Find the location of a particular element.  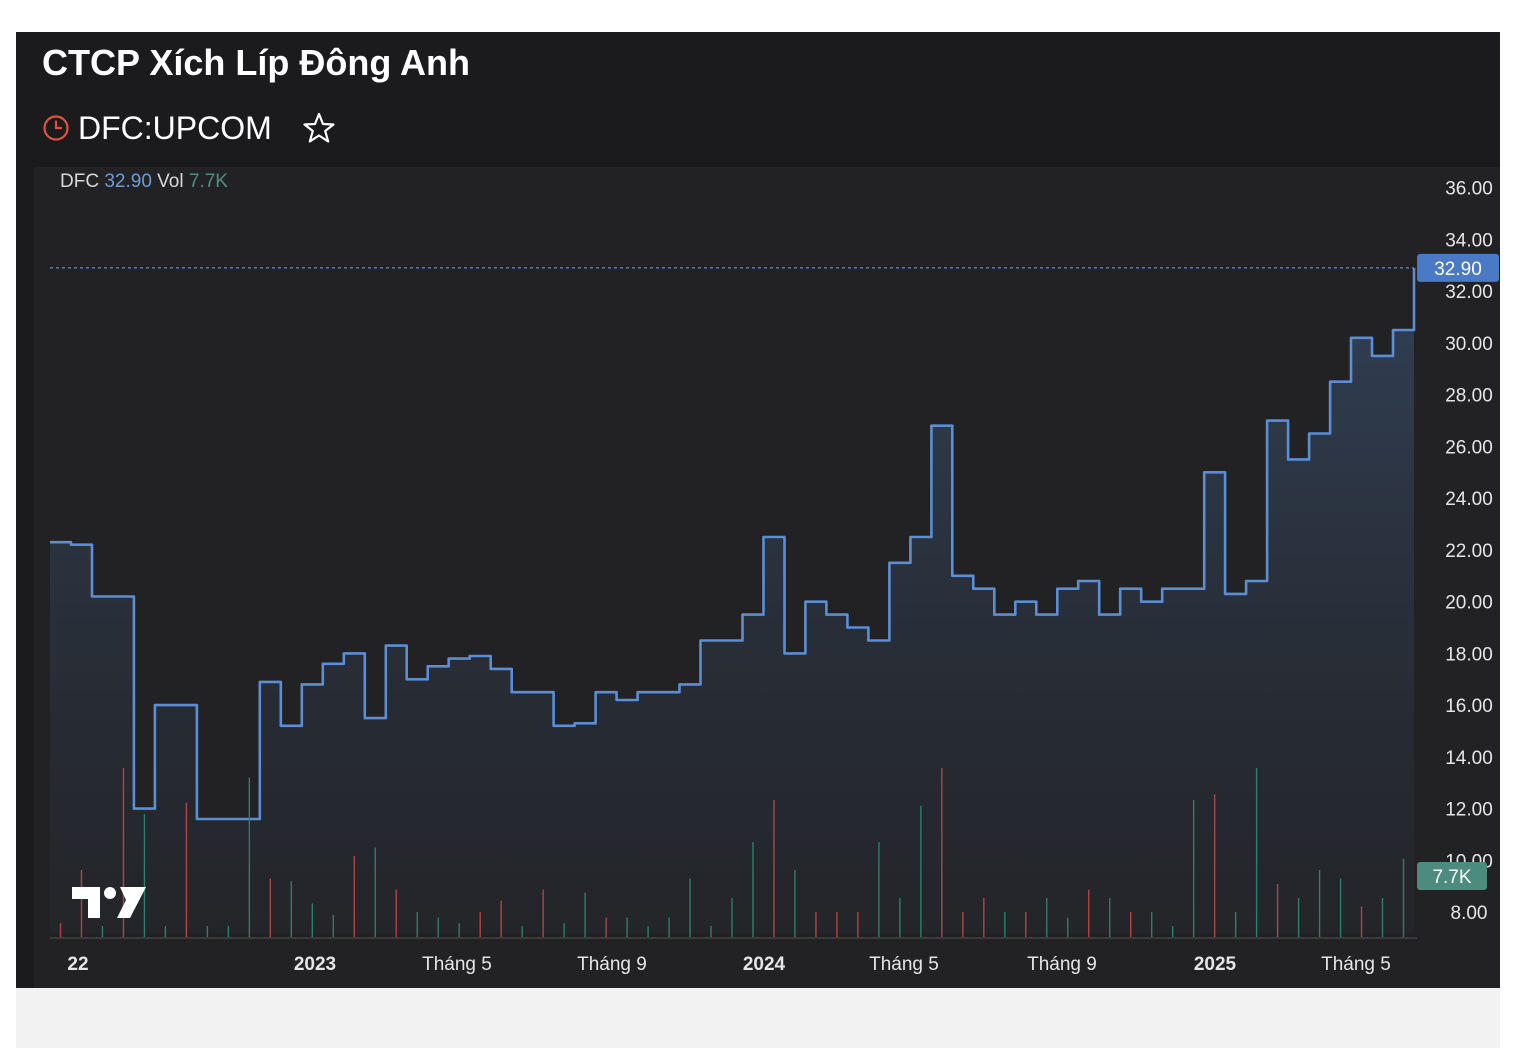

y-tick-label: 12.00 is located at coordinates (1469, 810).